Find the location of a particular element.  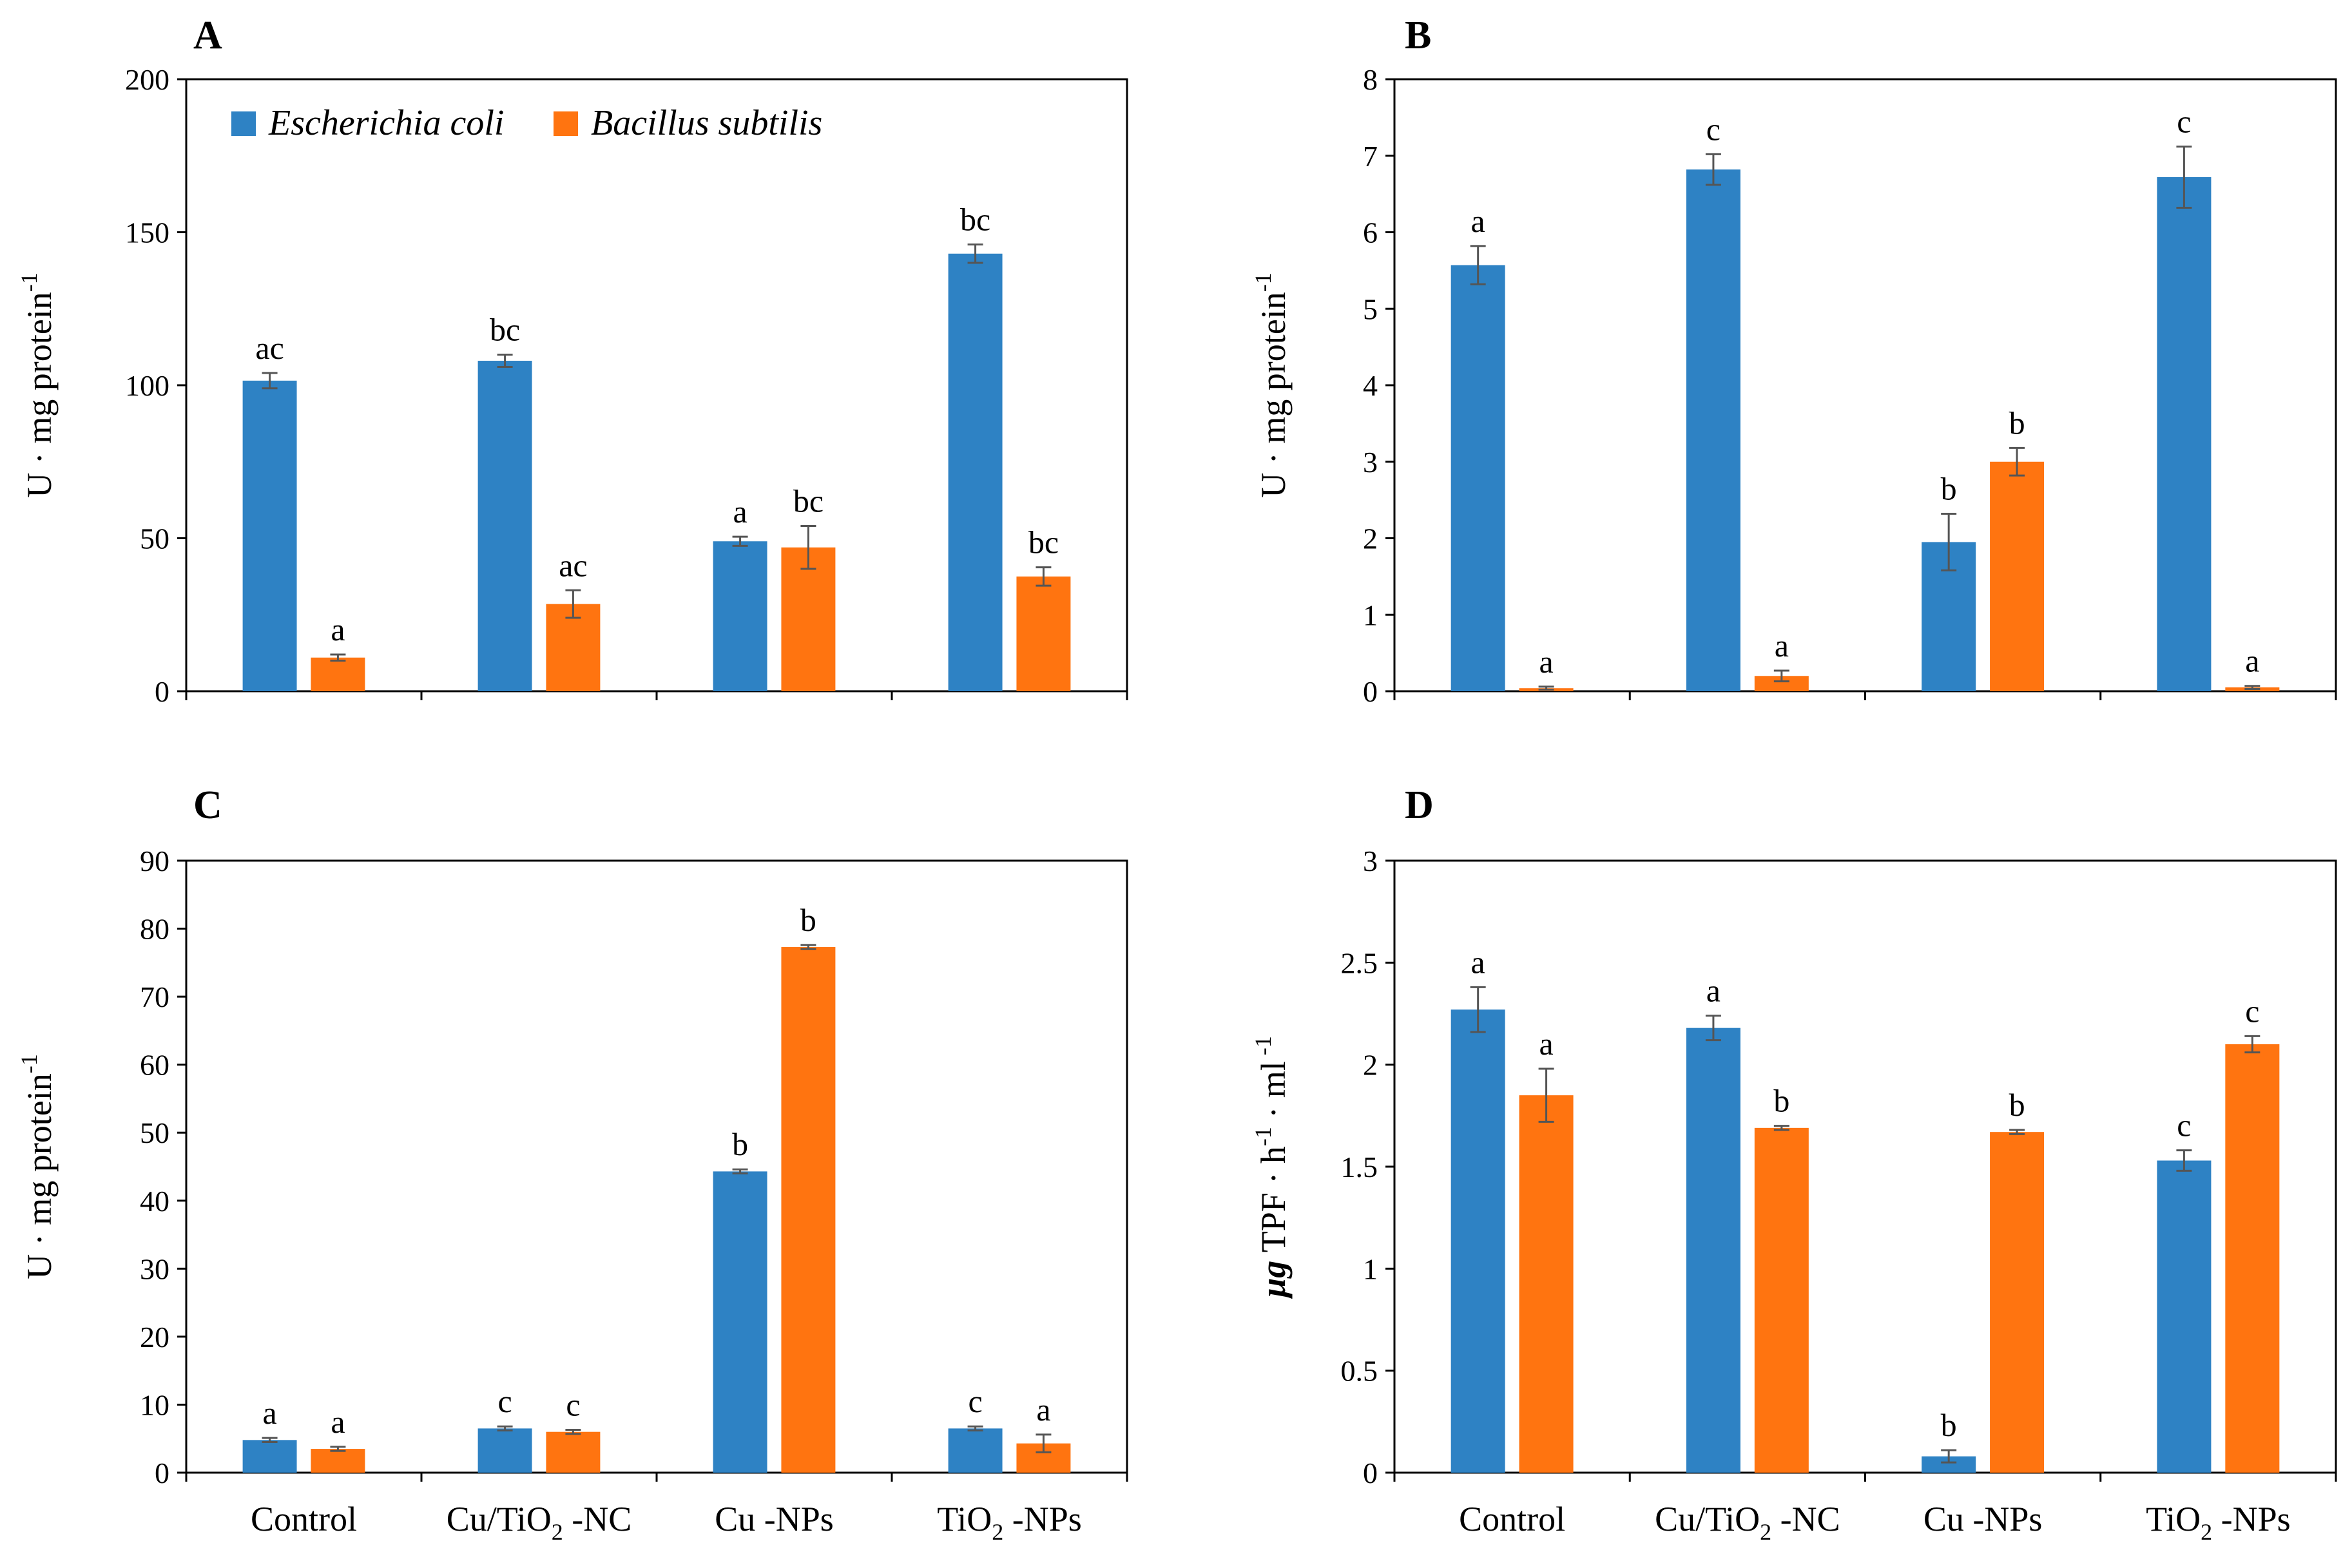

y-tick-label: 30 is located at coordinates (154, 1269).